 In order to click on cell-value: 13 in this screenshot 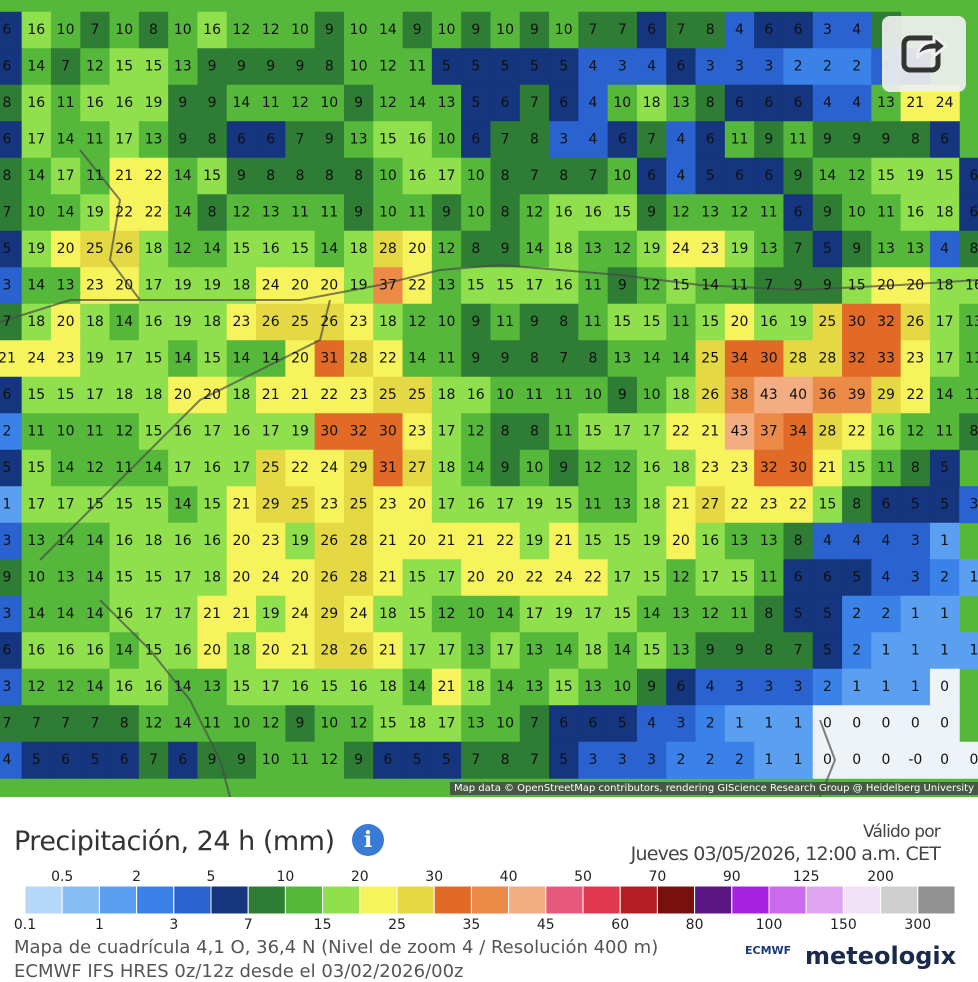, I will do `click(886, 249)`.